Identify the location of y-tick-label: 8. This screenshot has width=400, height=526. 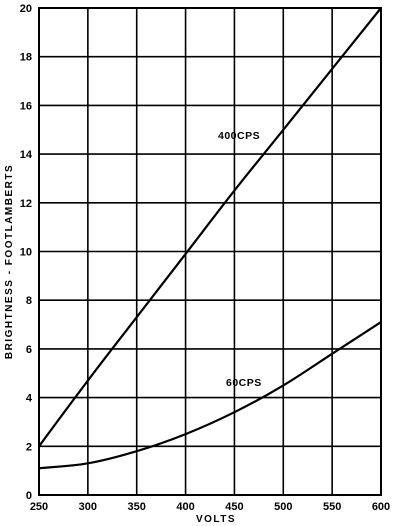
(29, 301).